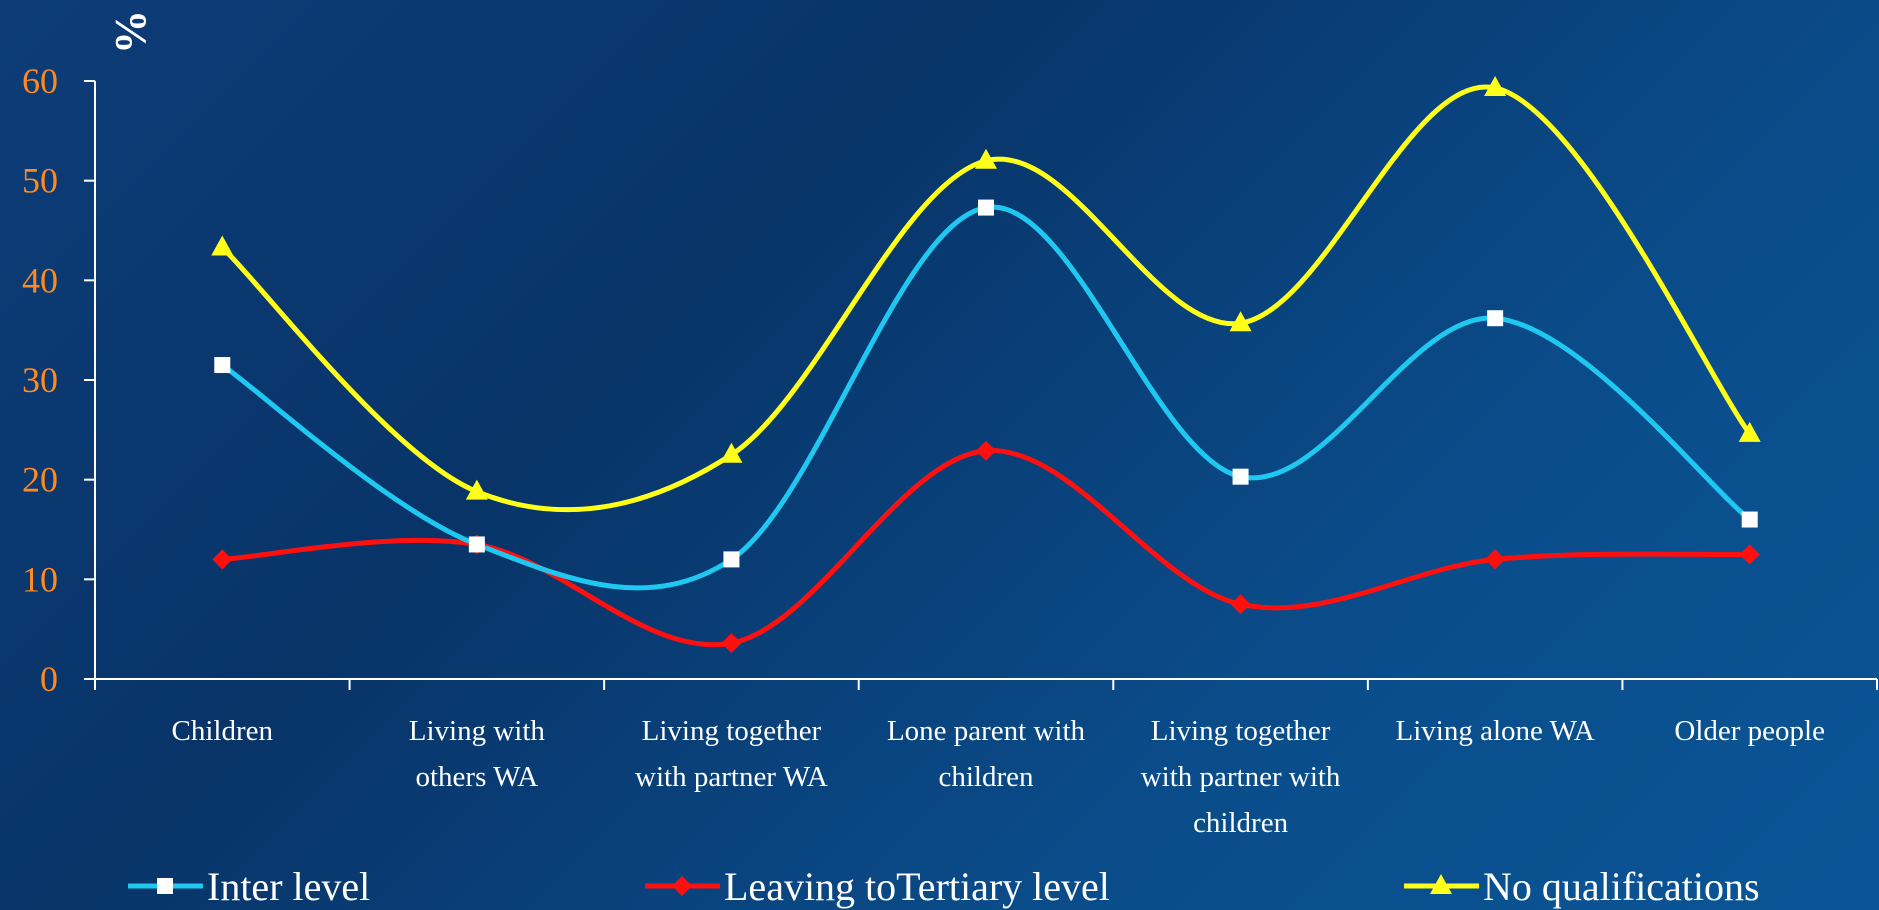 This screenshot has height=910, width=1879. Describe the element at coordinates (165, 886) in the screenshot. I see `legend-1-marker` at that location.